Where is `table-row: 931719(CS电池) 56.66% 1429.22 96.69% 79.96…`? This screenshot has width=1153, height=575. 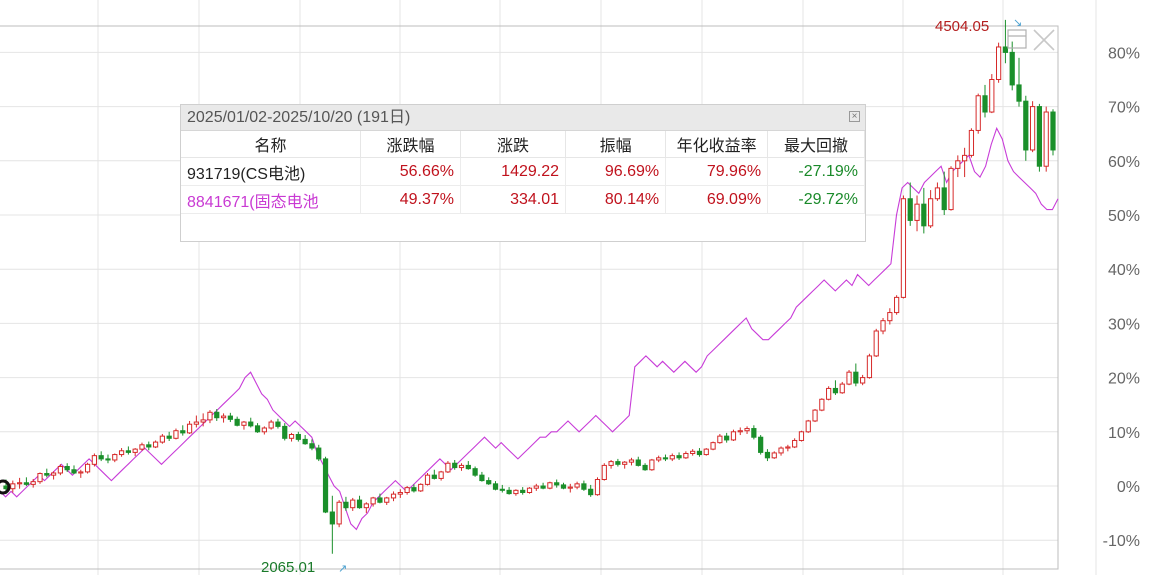 table-row: 931719(CS电池) 56.66% 1429.22 96.69% 79.96… is located at coordinates (523, 171).